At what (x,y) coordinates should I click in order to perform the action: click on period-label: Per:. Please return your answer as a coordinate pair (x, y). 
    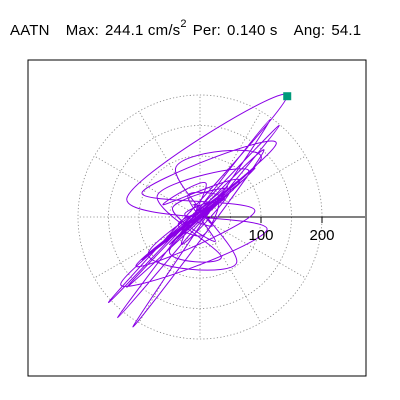
    Looking at the image, I should click on (207, 30).